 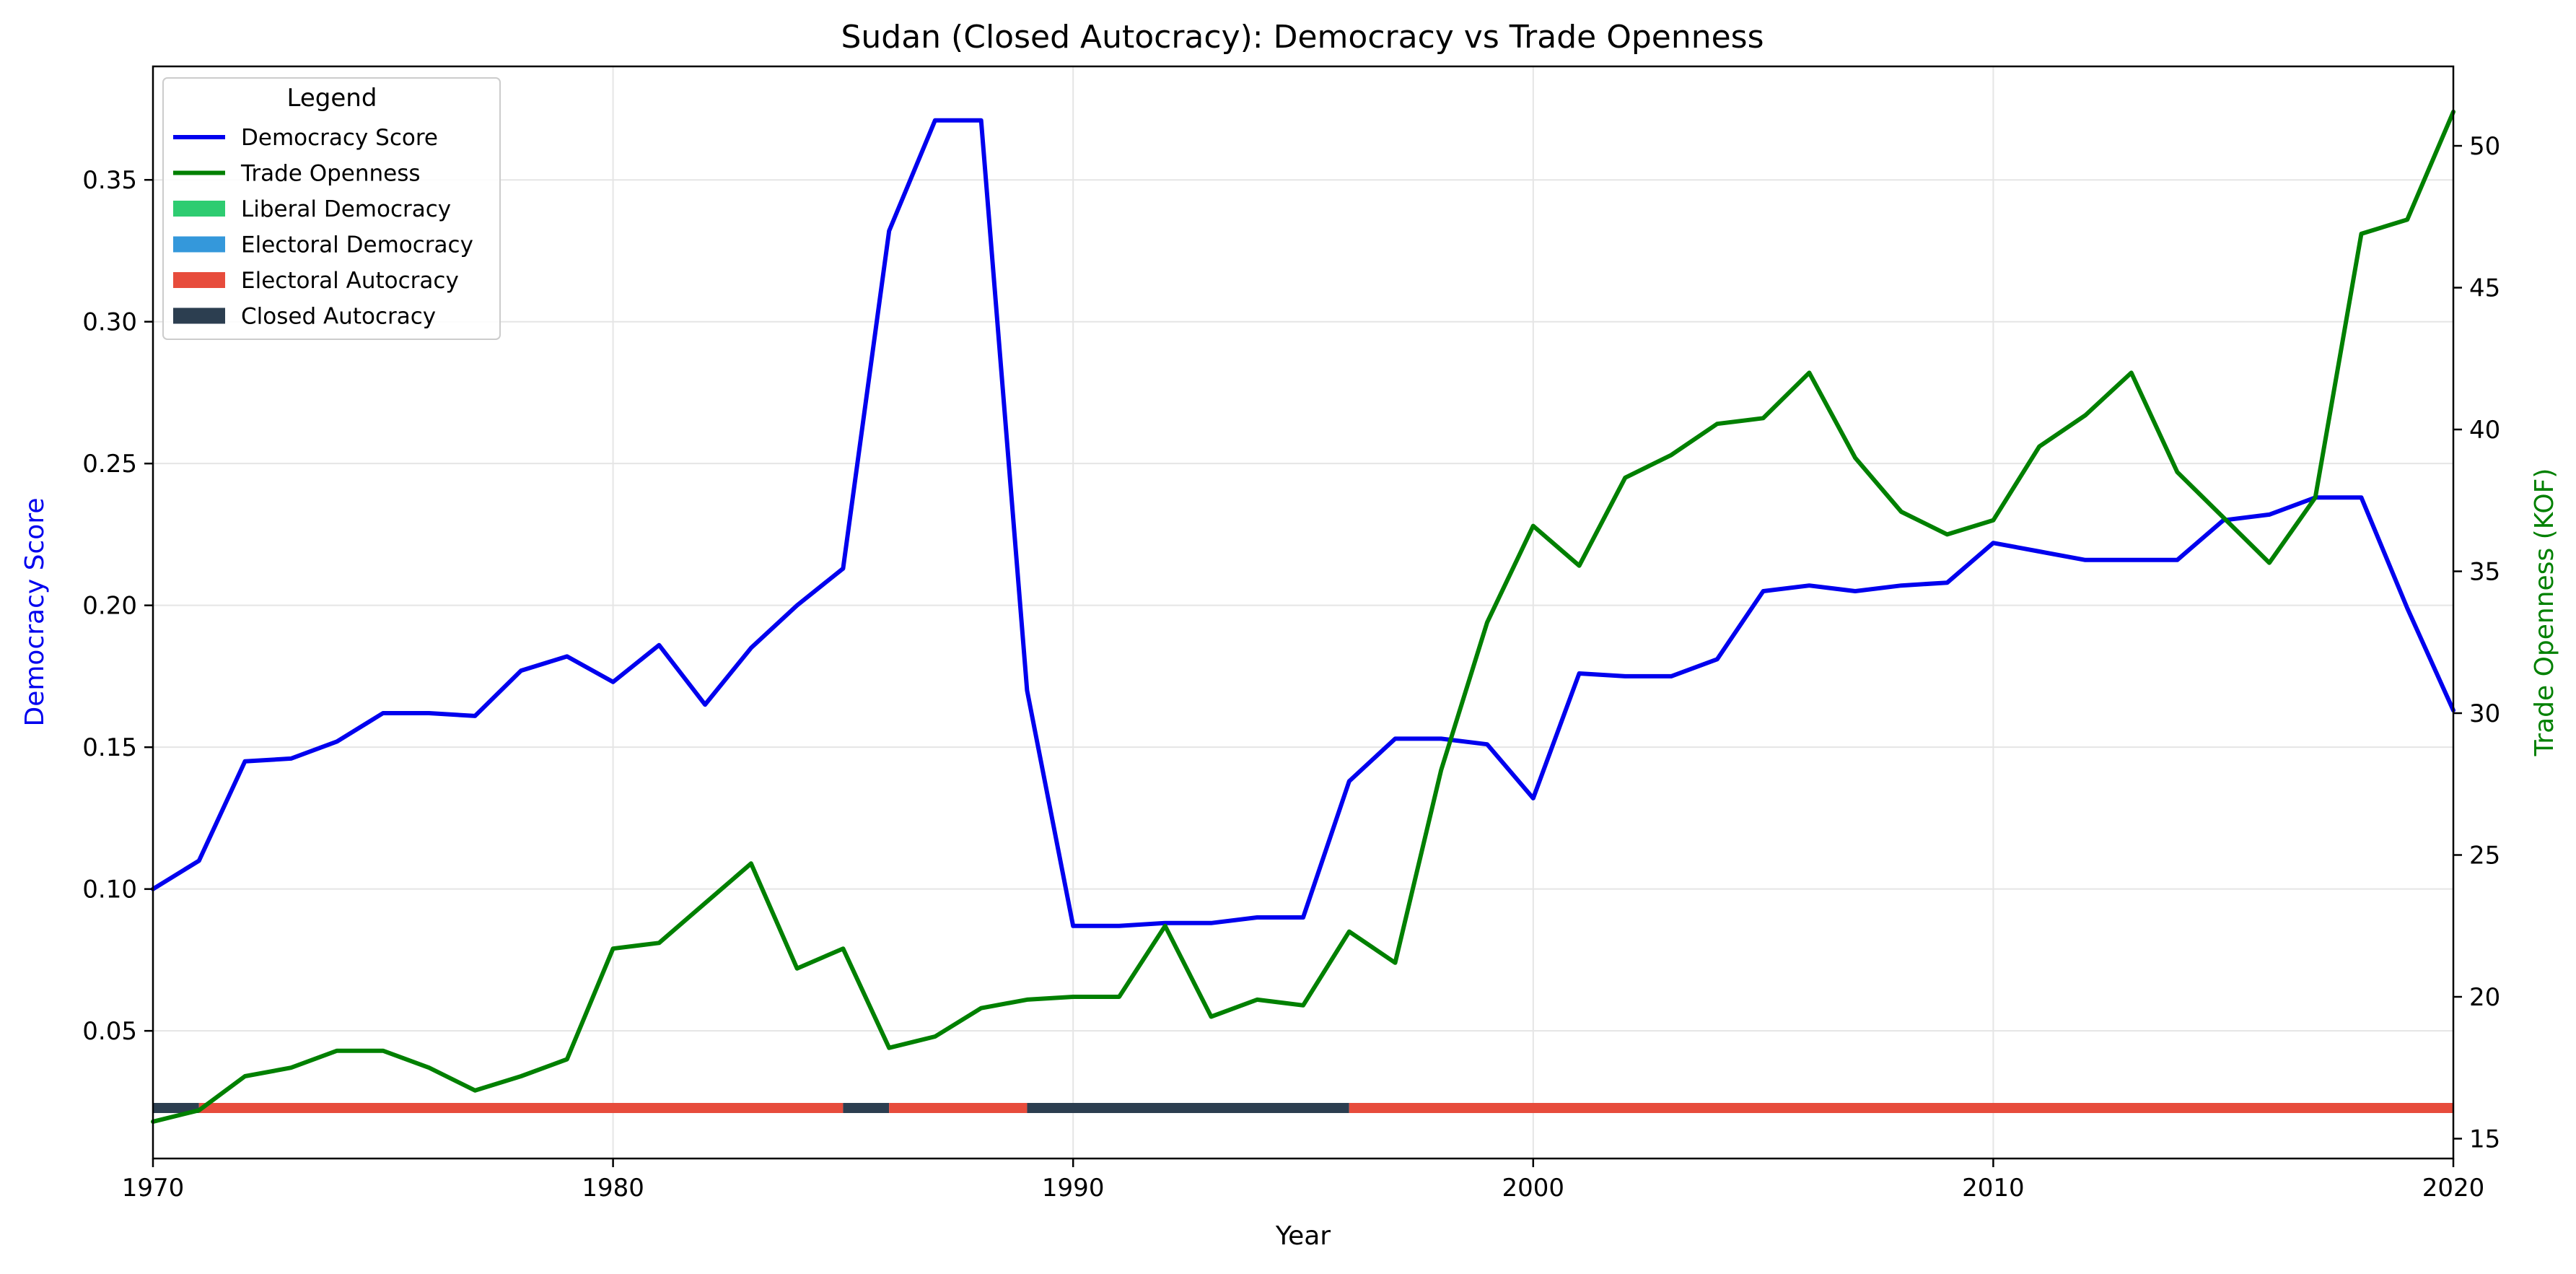 What do you see at coordinates (350, 281) in the screenshot?
I see `legend-label: Electoral Autocracy` at bounding box center [350, 281].